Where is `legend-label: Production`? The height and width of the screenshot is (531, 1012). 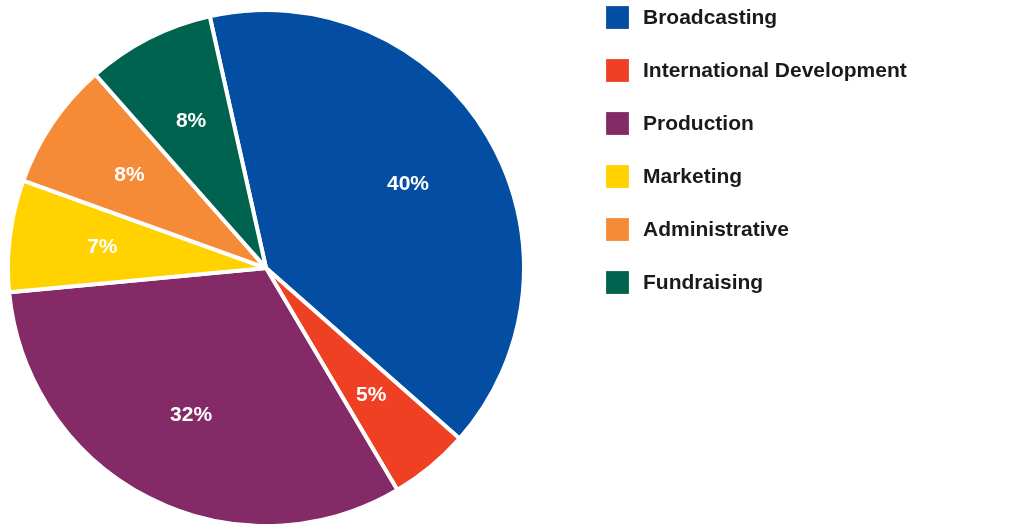
legend-label: Production is located at coordinates (698, 122).